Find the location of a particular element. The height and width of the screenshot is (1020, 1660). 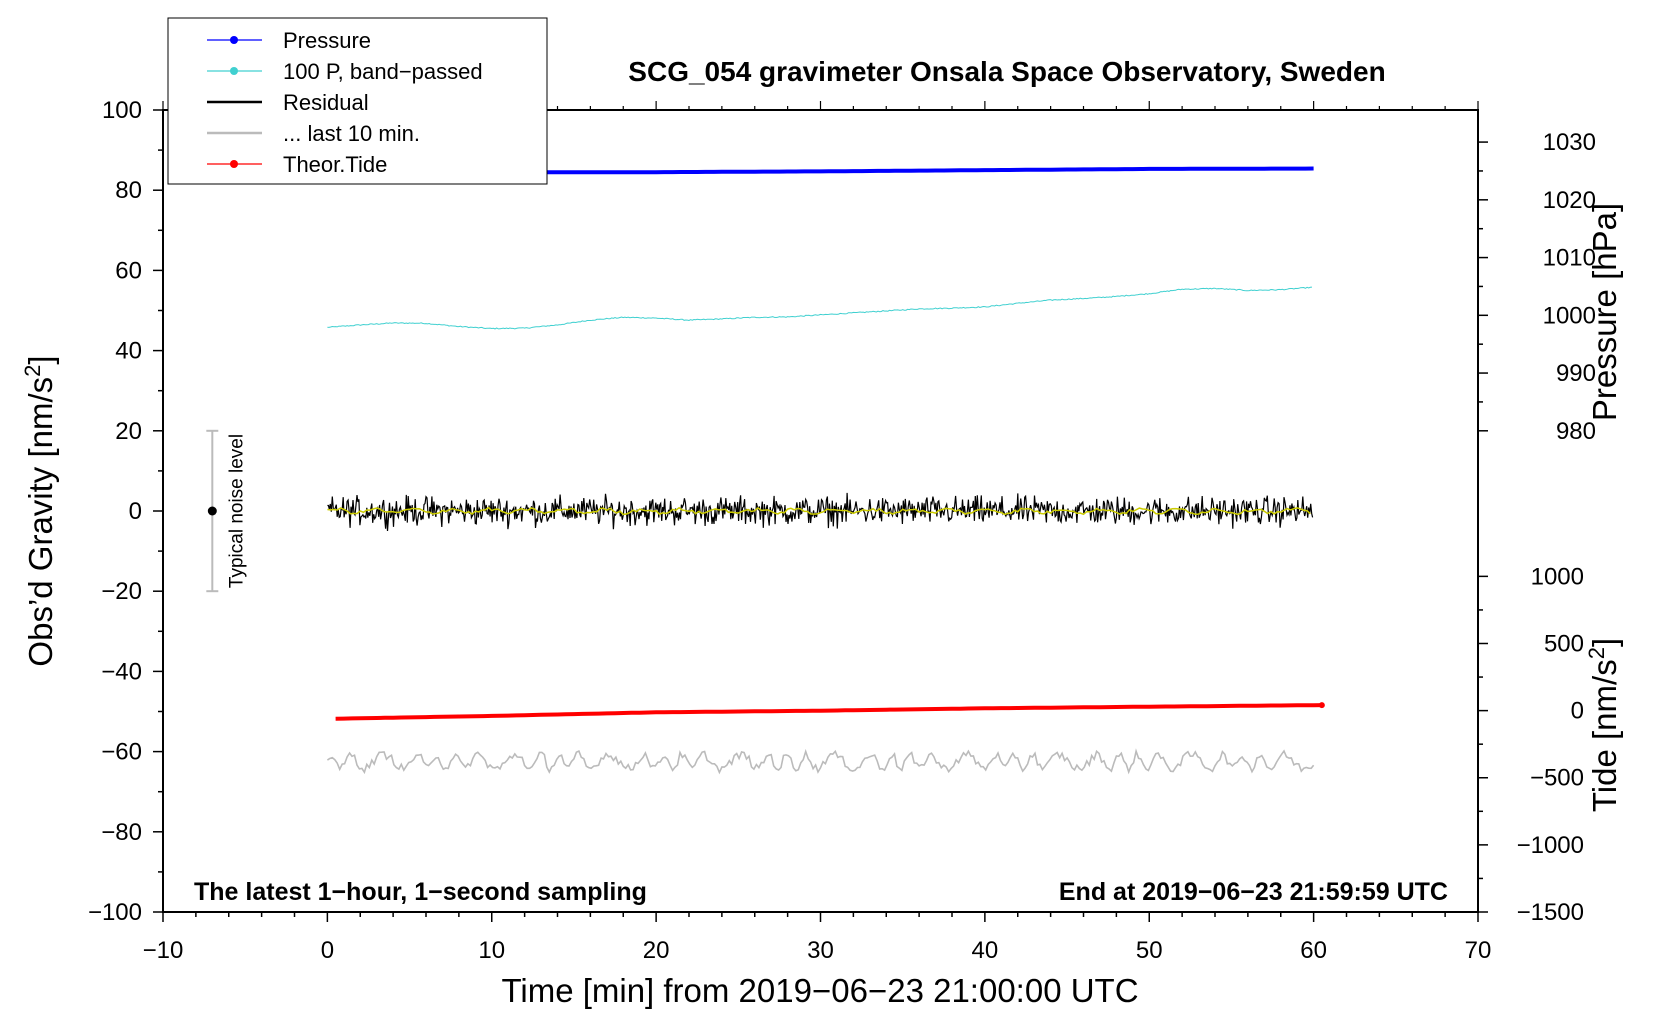

series-band-passed-line is located at coordinates (820, 308).